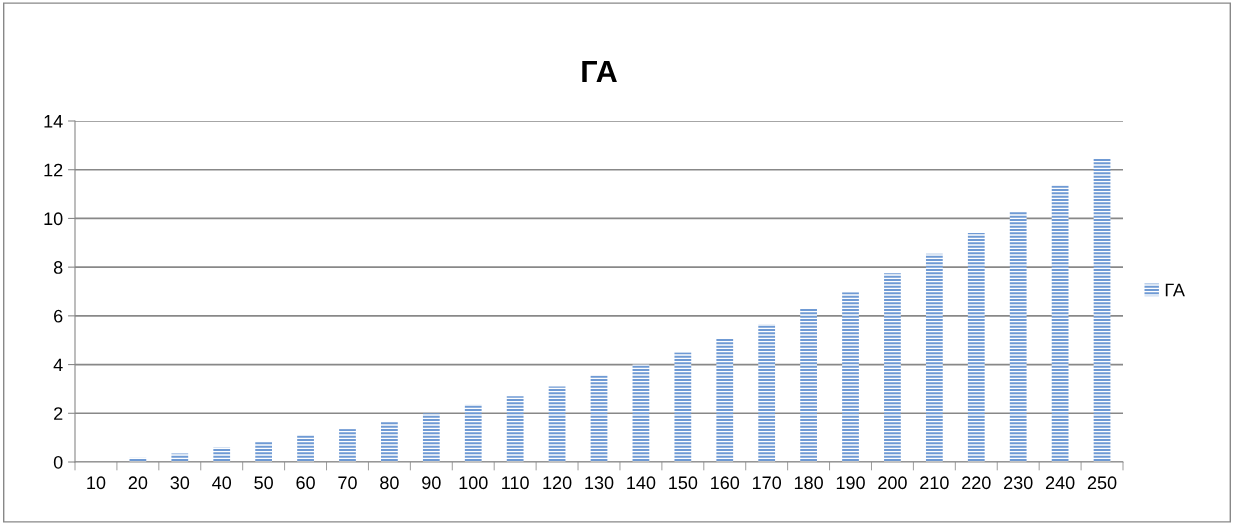 Image resolution: width=1234 pixels, height=524 pixels. I want to click on y-tick-label: 0, so click(58, 462).